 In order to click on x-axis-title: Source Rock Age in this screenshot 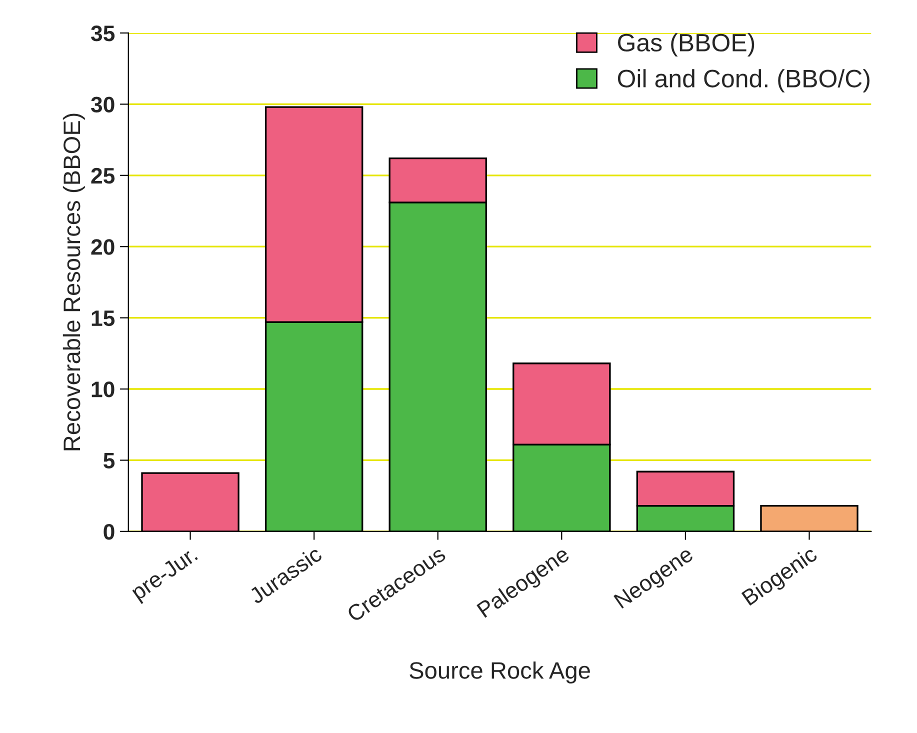, I will do `click(500, 672)`.